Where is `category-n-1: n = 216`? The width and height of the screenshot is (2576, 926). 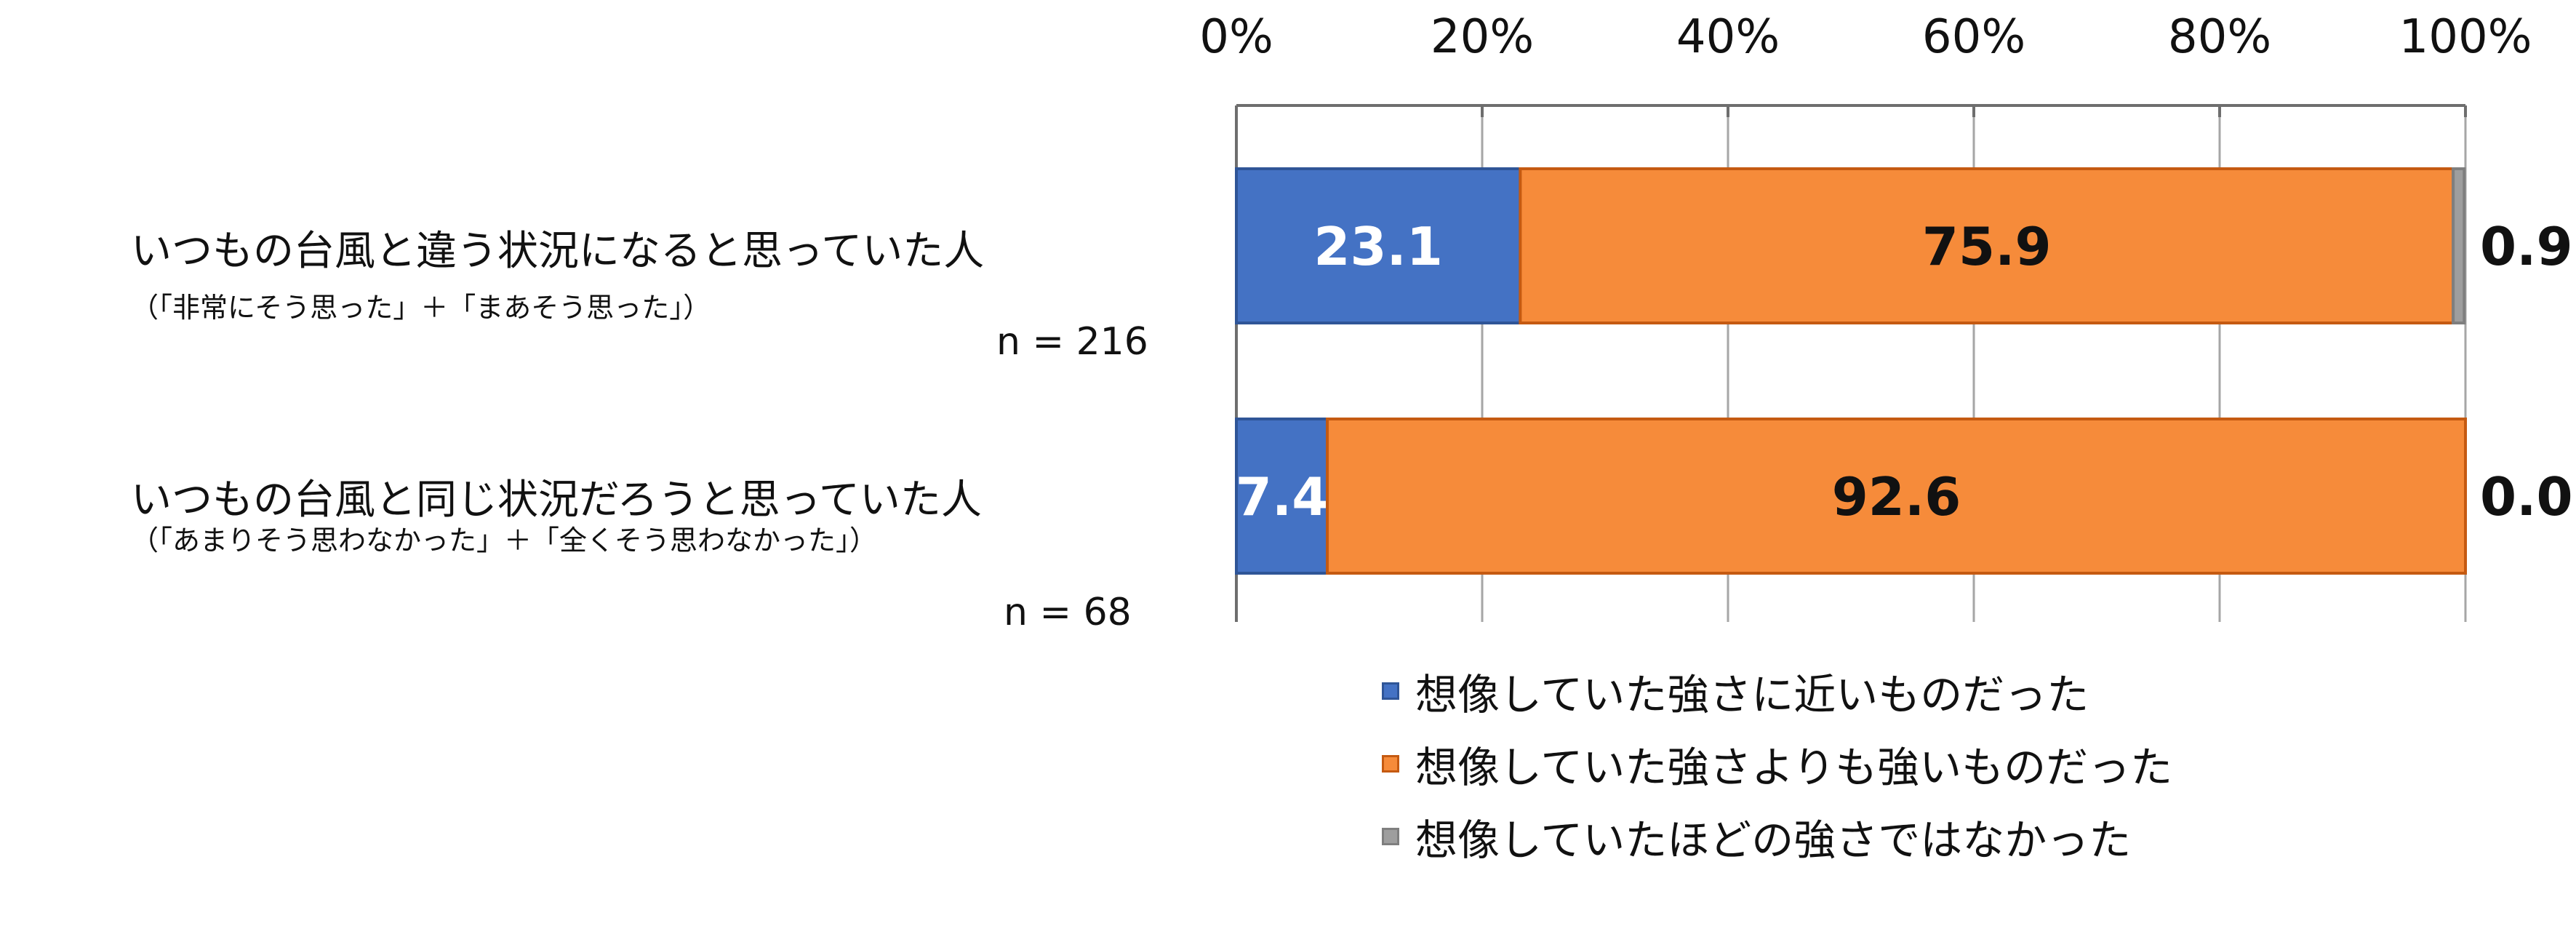
category-n-1: n = 216 is located at coordinates (1072, 342).